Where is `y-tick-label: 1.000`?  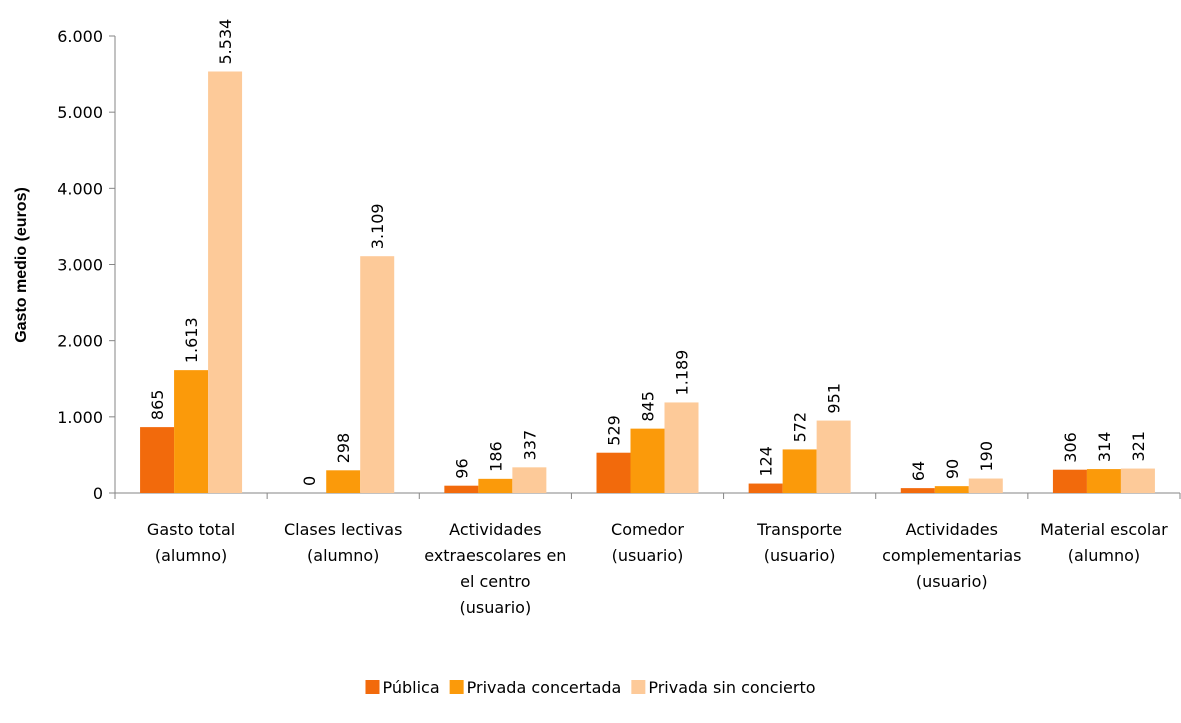
y-tick-label: 1.000 is located at coordinates (80, 417).